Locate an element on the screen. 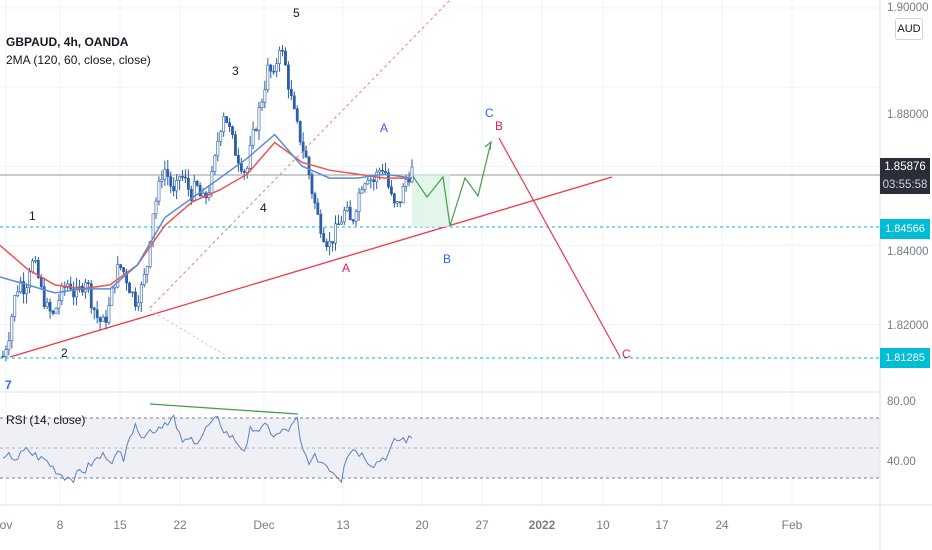 Image resolution: width=932 pixels, height=550 pixels. currency-button: AUD is located at coordinates (909, 29).